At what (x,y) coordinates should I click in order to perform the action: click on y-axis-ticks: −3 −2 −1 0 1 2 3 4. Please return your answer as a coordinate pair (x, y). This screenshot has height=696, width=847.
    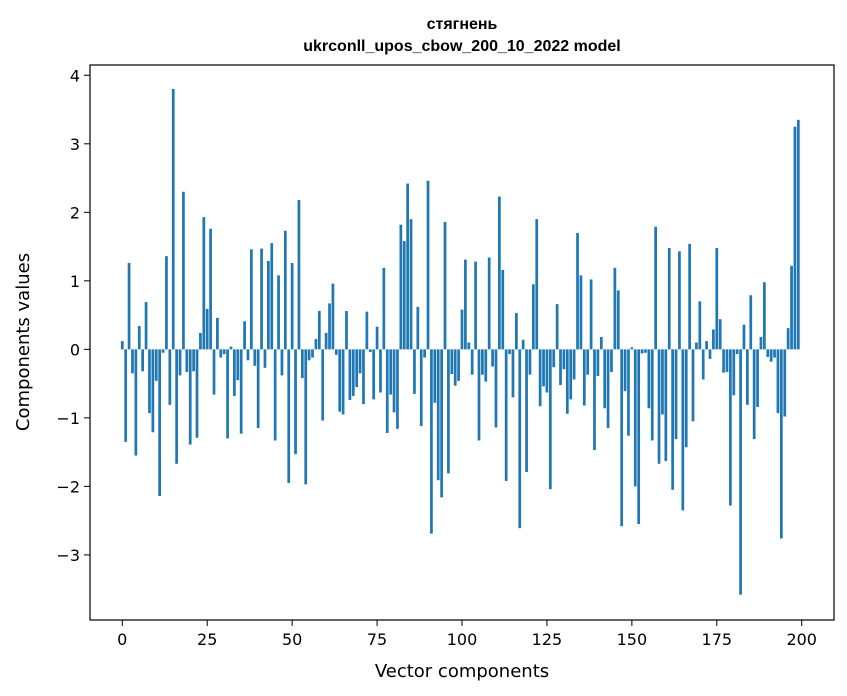
    Looking at the image, I should click on (73, 315).